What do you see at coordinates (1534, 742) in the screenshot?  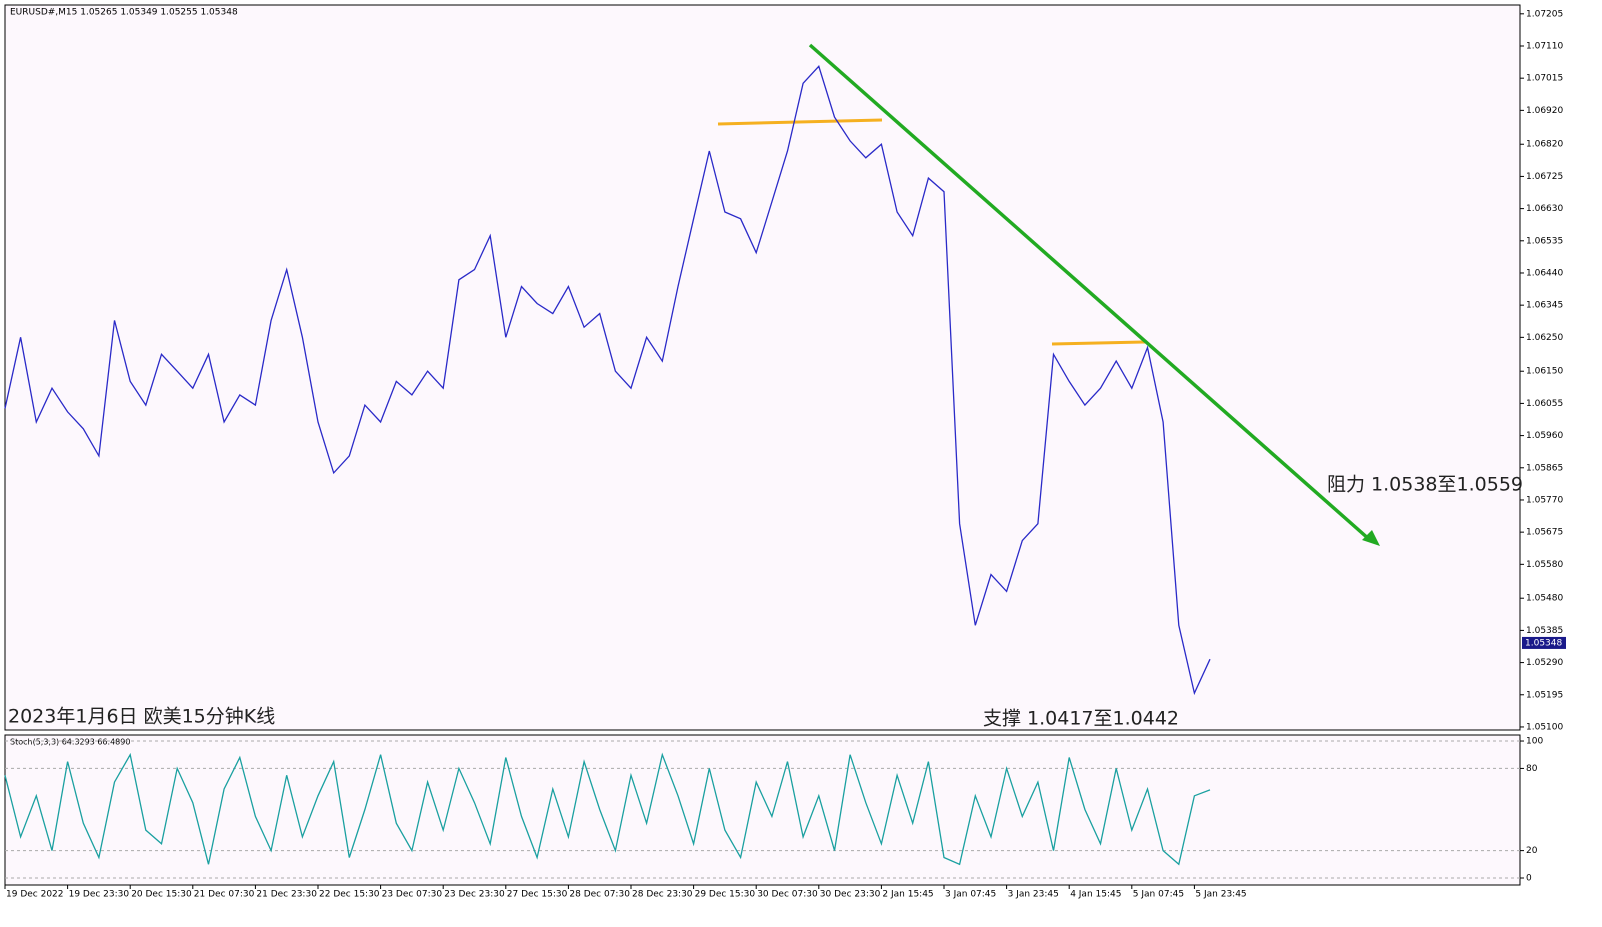 I see `y-tick-label: 100` at bounding box center [1534, 742].